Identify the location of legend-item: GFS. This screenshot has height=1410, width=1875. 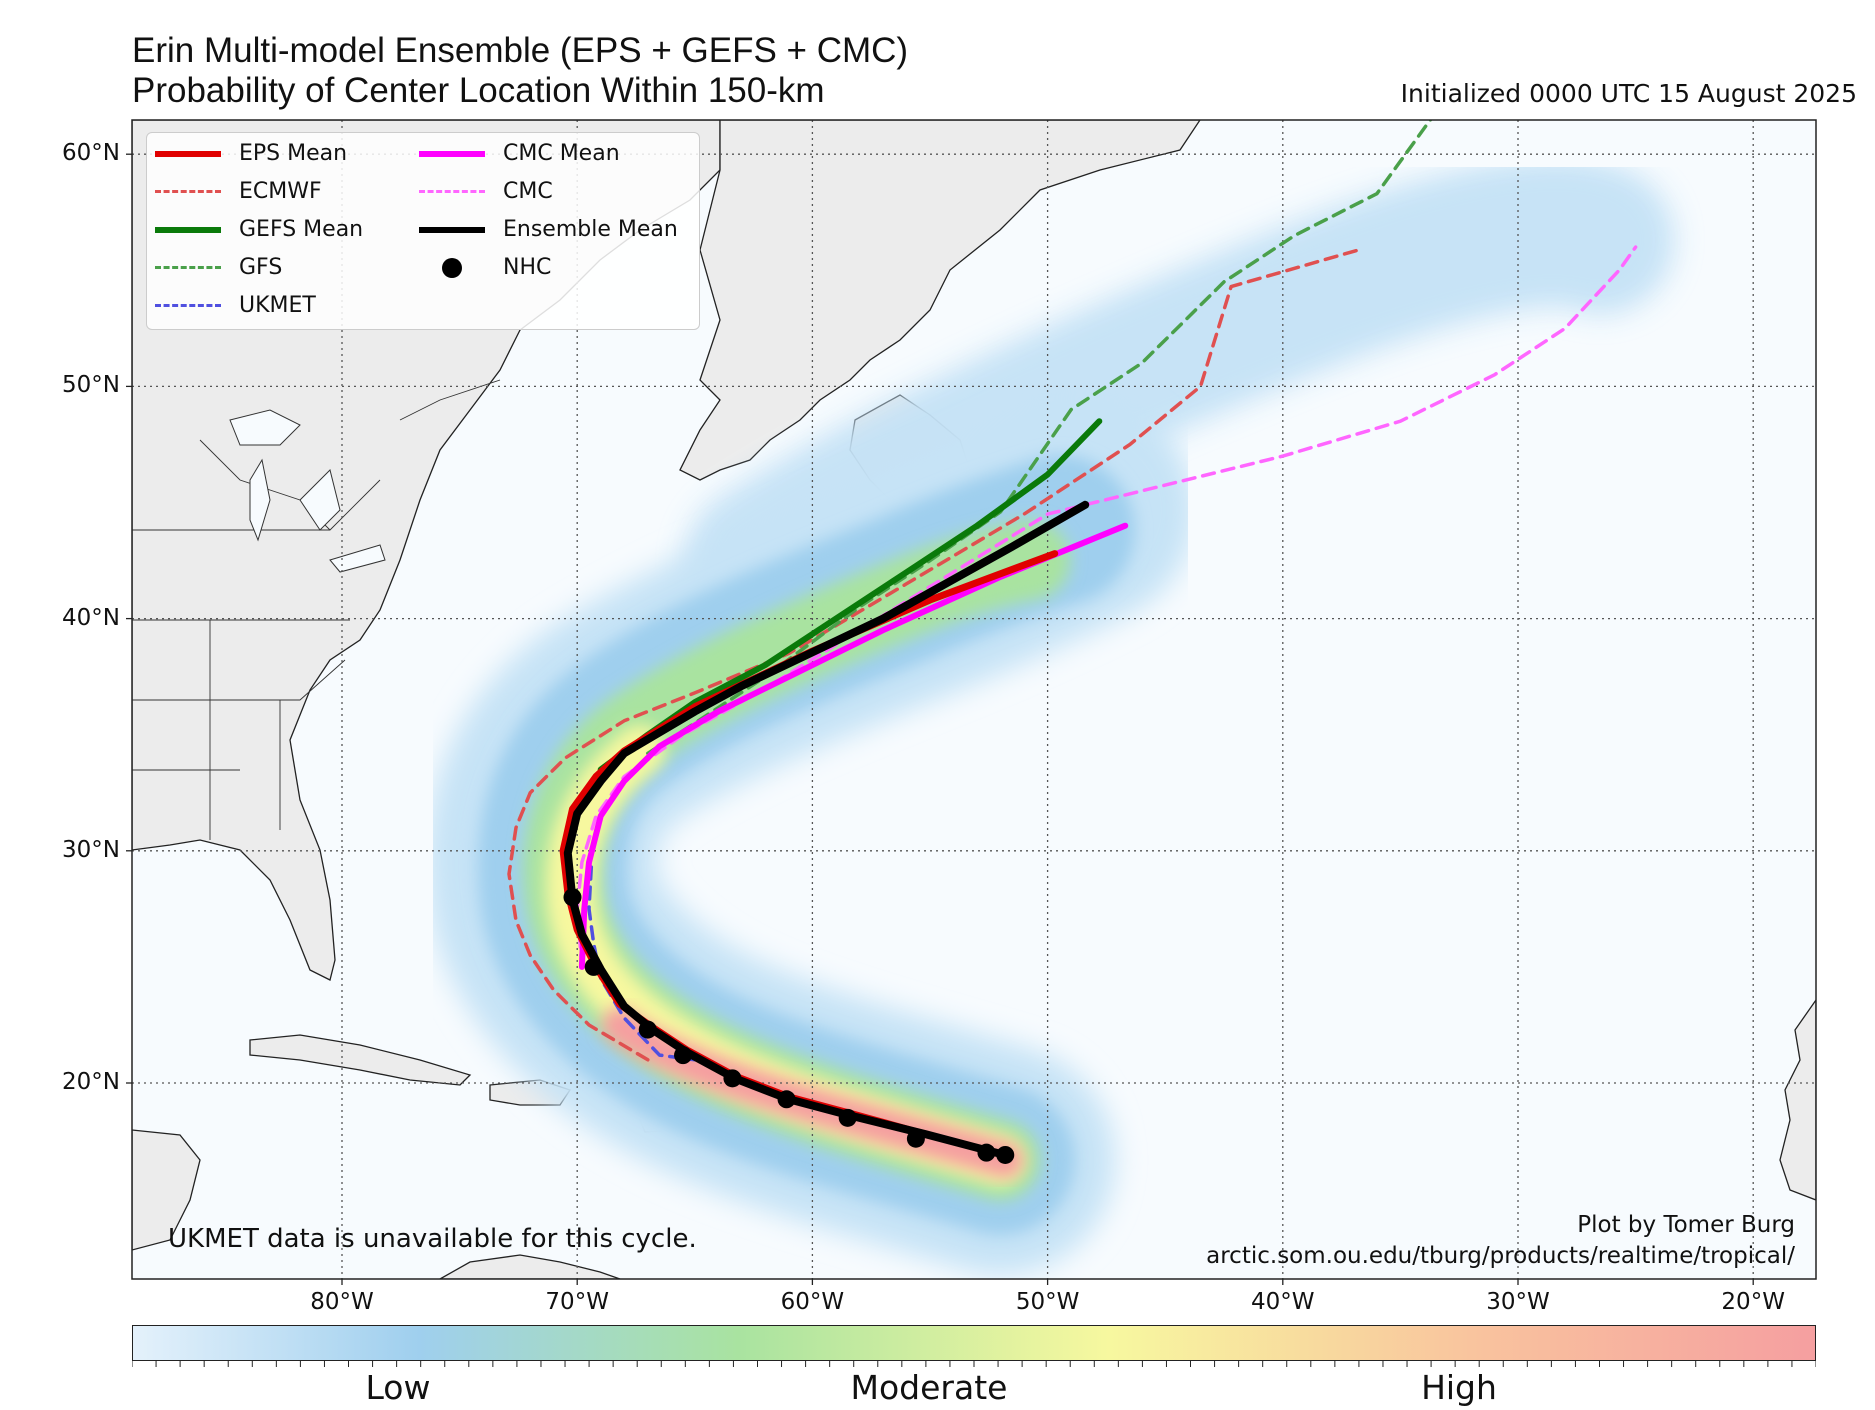
(218, 267).